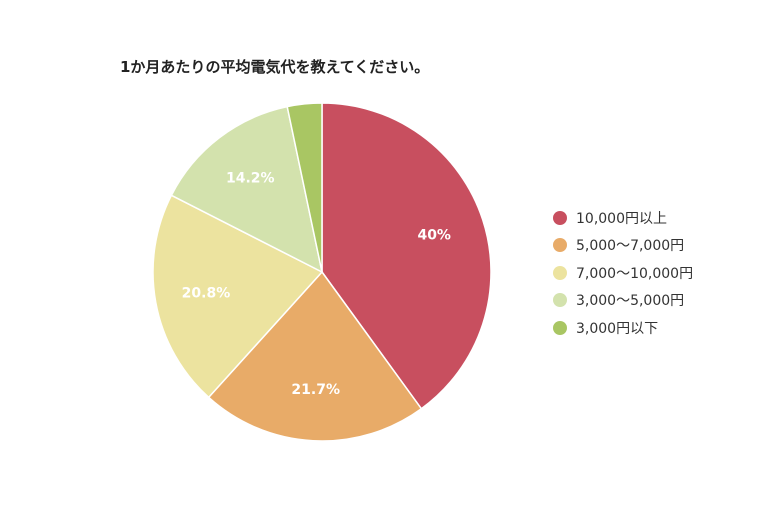 The width and height of the screenshot is (780, 520). What do you see at coordinates (617, 328) in the screenshot?
I see `legend-label: 3,000円以下` at bounding box center [617, 328].